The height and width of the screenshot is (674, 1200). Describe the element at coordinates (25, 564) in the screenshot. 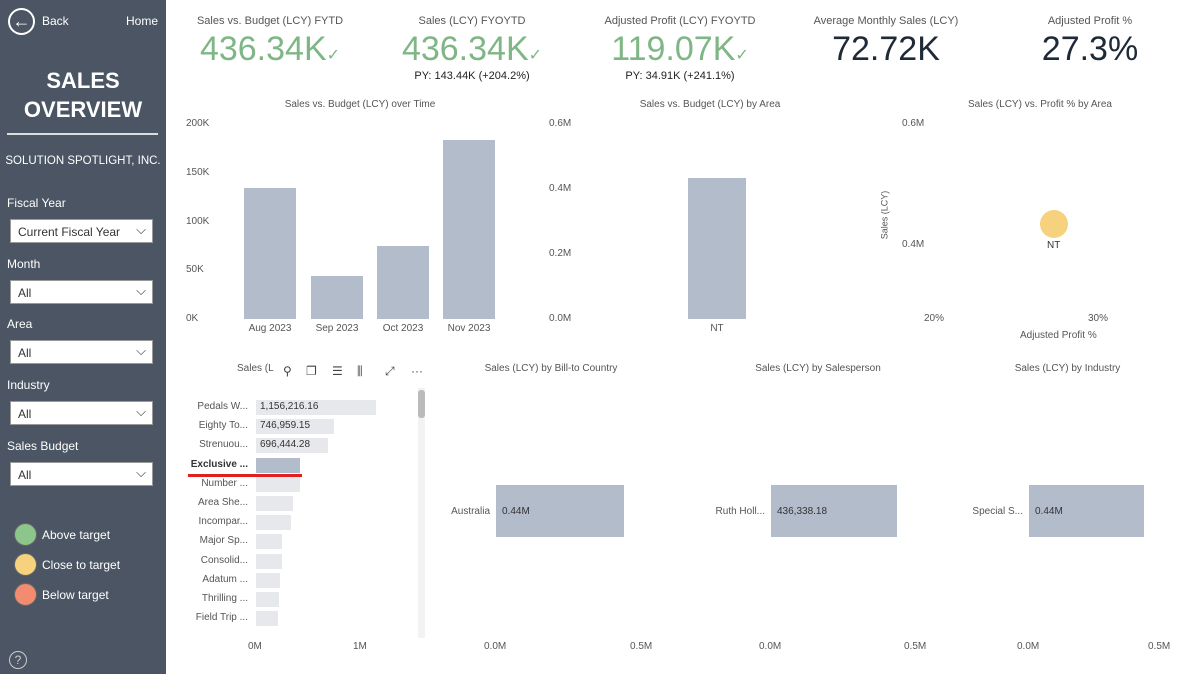

I see `legend-dot-icon` at that location.